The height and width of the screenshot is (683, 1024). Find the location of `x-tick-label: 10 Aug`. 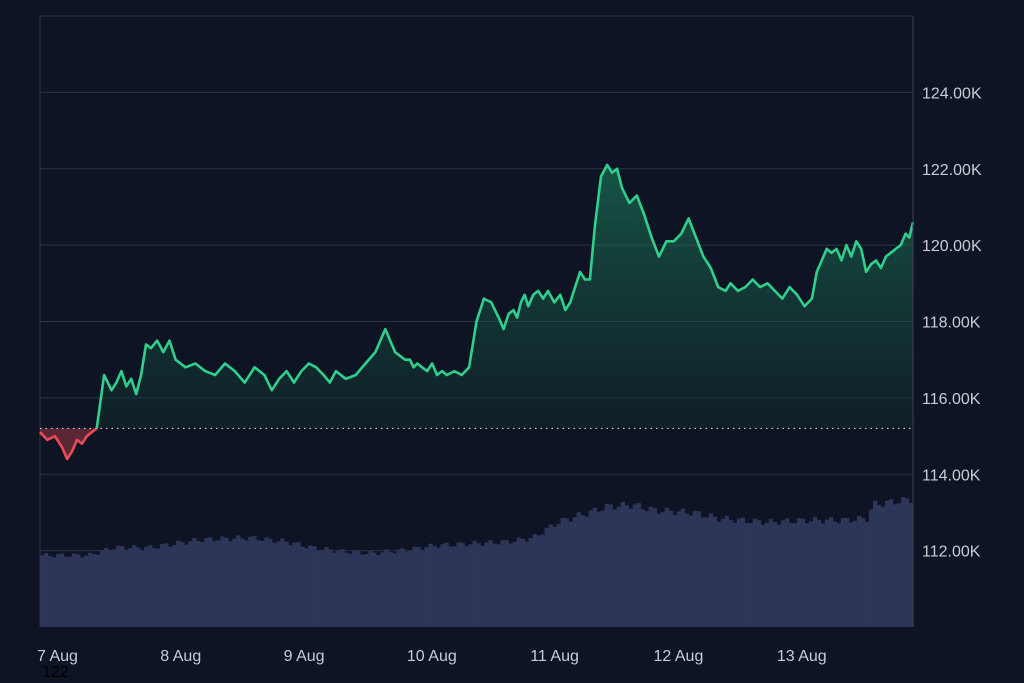

x-tick-label: 10 Aug is located at coordinates (432, 656).